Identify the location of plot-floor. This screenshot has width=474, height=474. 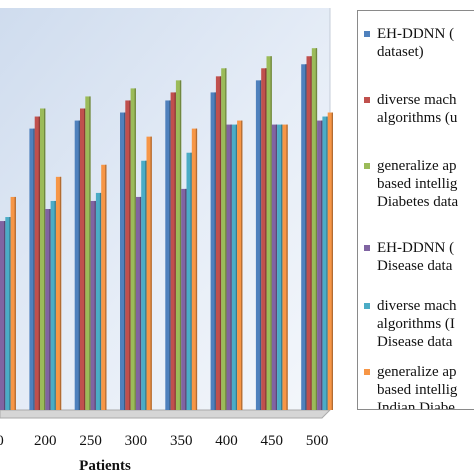
(166, 414).